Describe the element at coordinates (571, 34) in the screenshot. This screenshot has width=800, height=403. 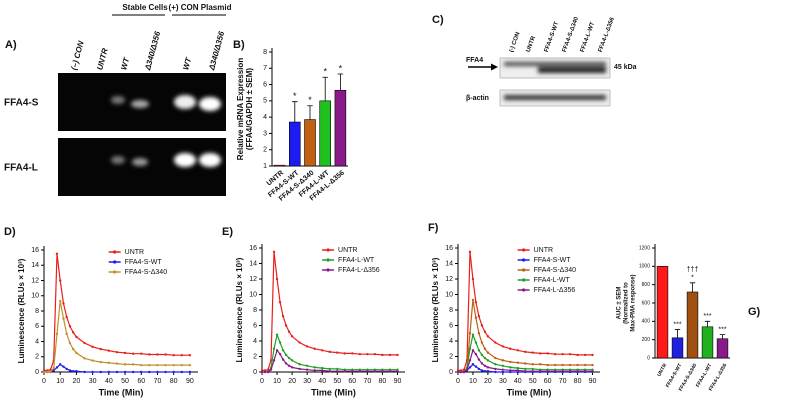
I see `lane-label: FFA4-S-Δ340` at that location.